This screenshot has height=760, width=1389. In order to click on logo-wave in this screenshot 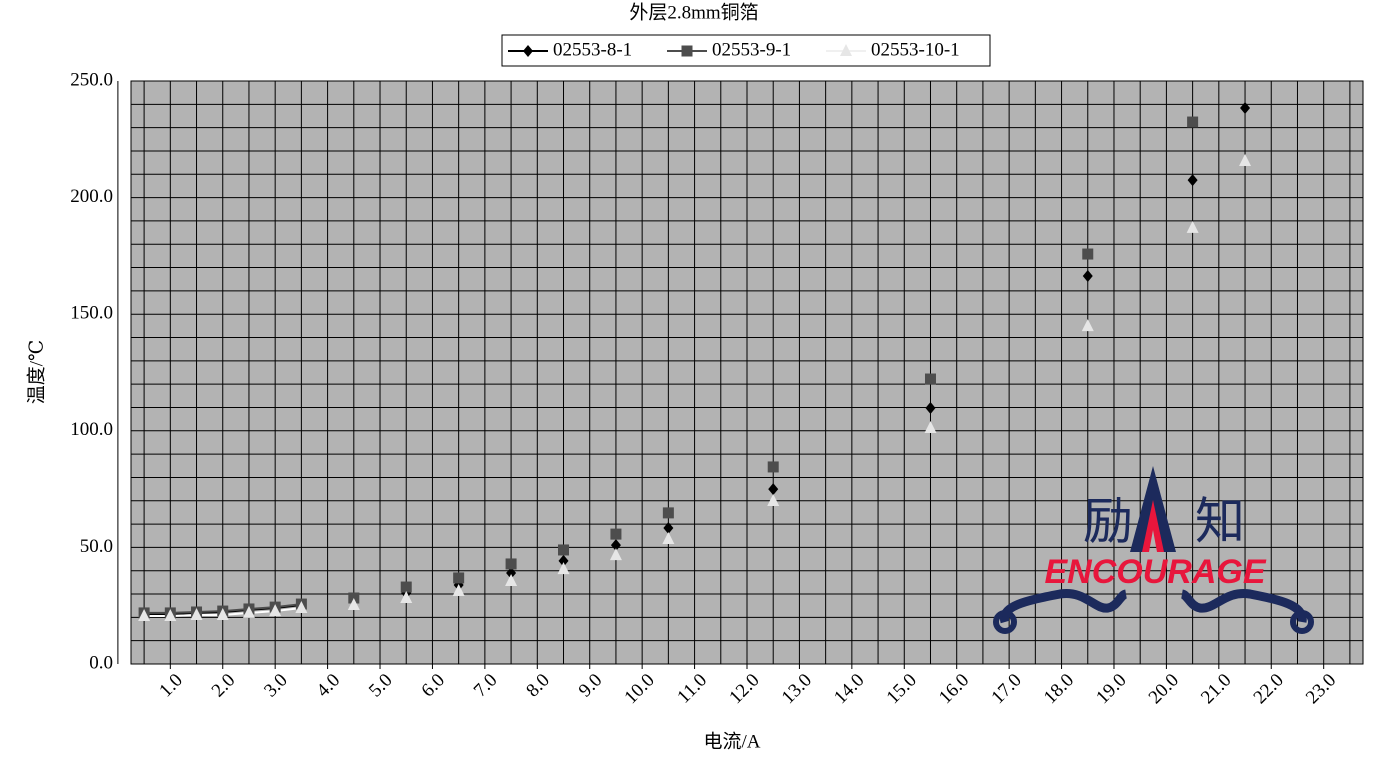, I will do `click(1153, 606)`.